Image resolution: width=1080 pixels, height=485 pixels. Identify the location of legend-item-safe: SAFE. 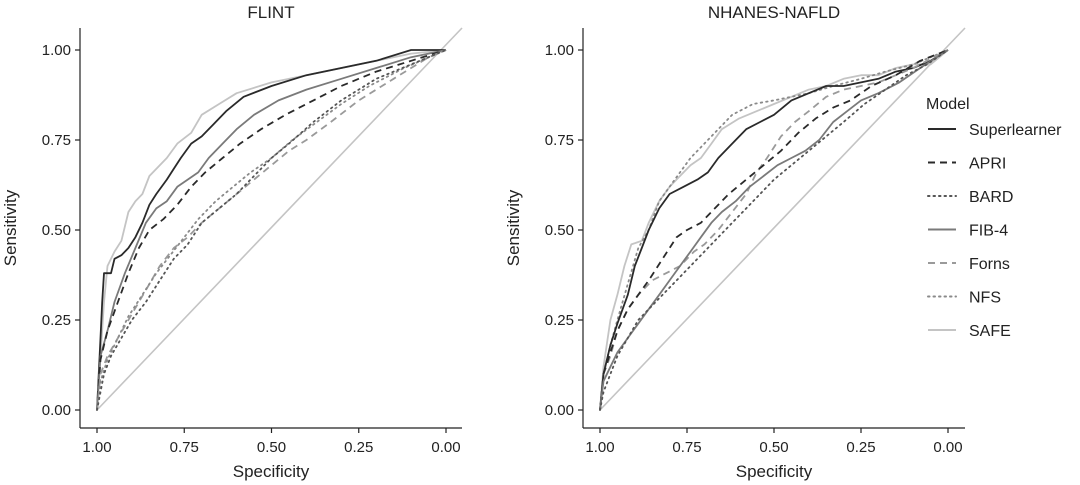
(969, 331).